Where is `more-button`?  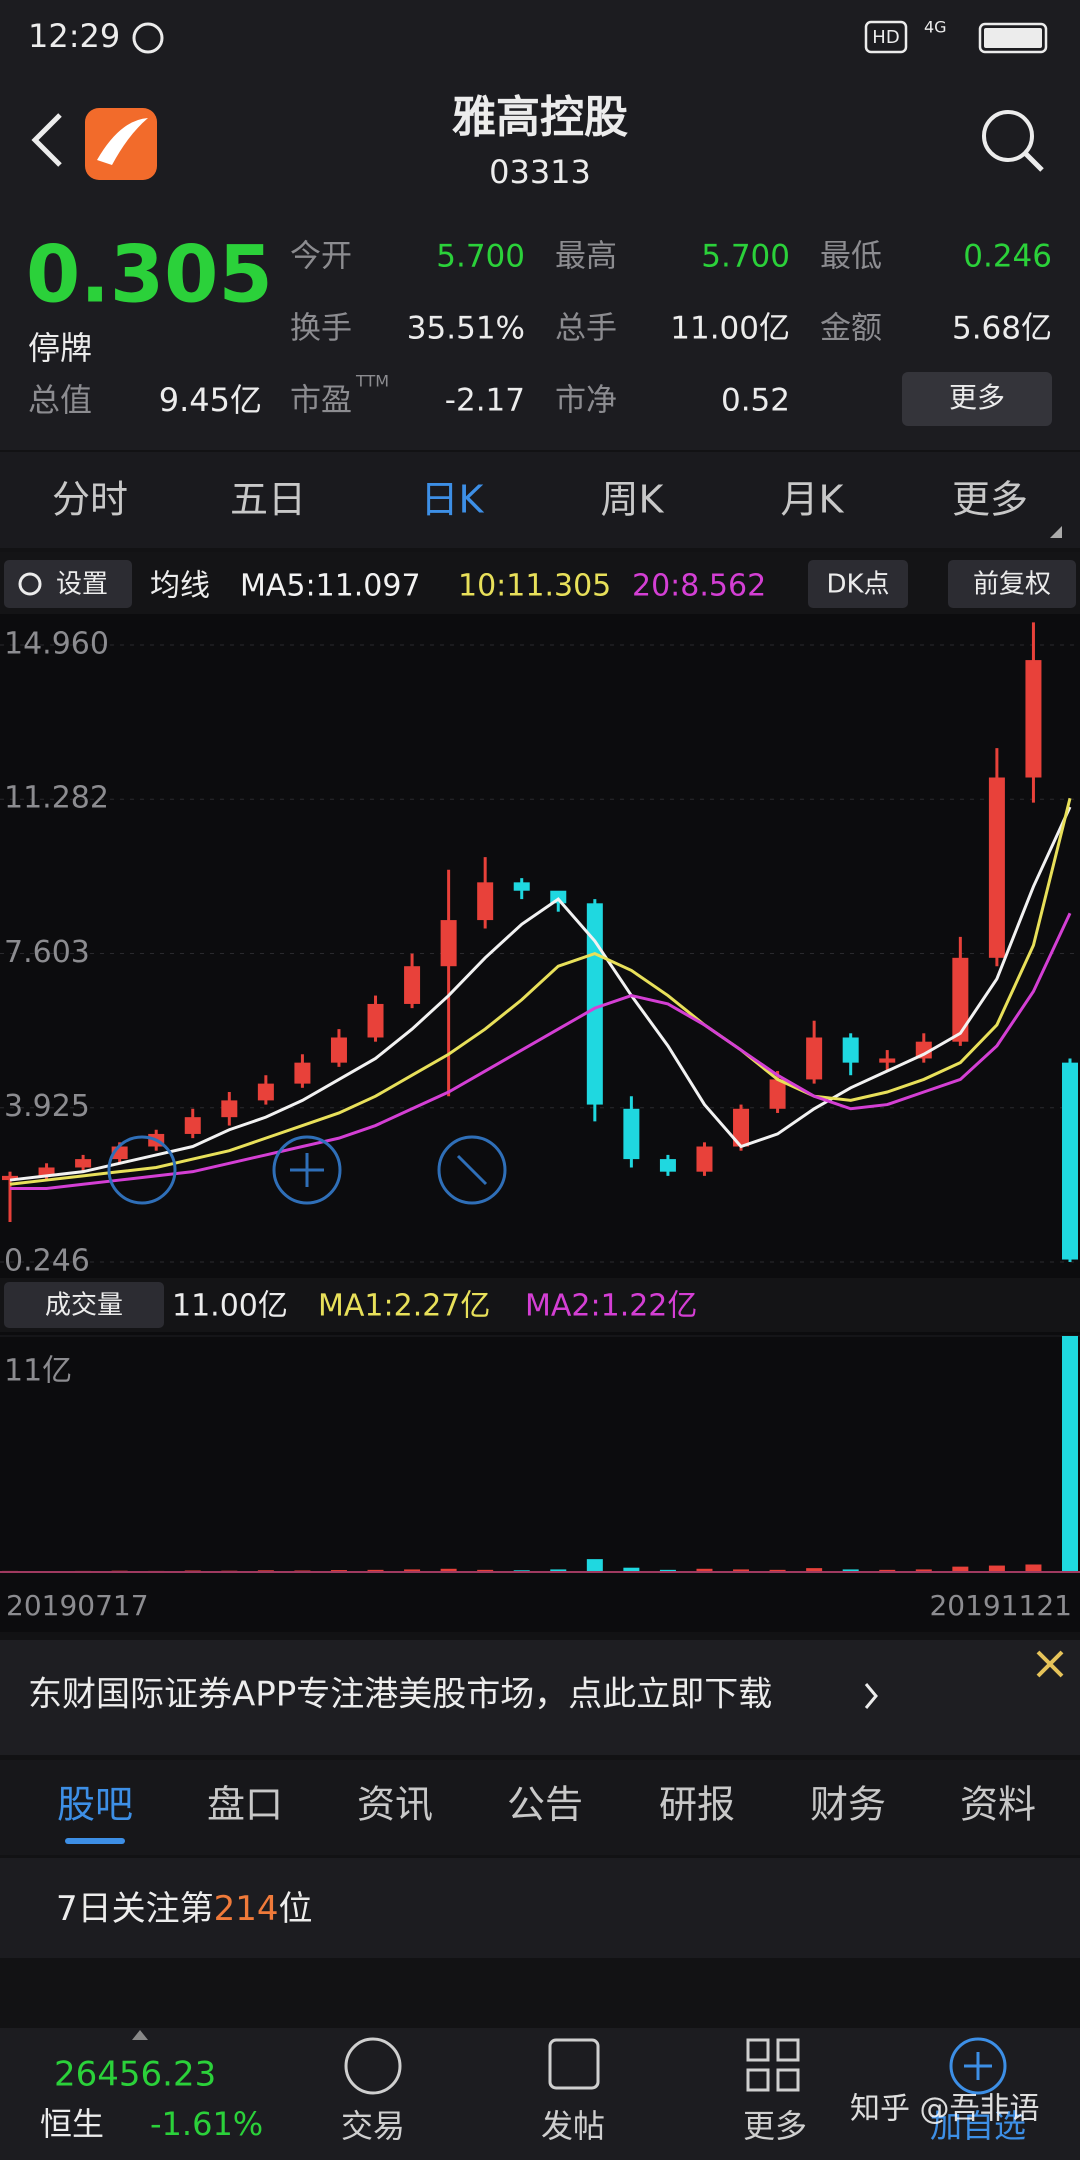 more-button is located at coordinates (977, 399).